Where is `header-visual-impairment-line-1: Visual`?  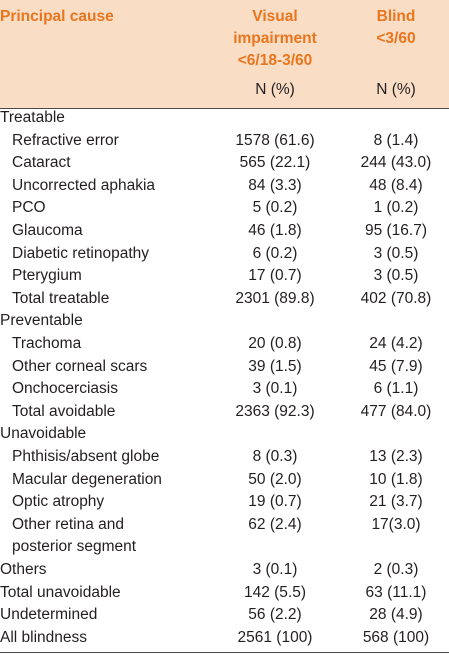
header-visual-impairment-line-1: Visual is located at coordinates (275, 16).